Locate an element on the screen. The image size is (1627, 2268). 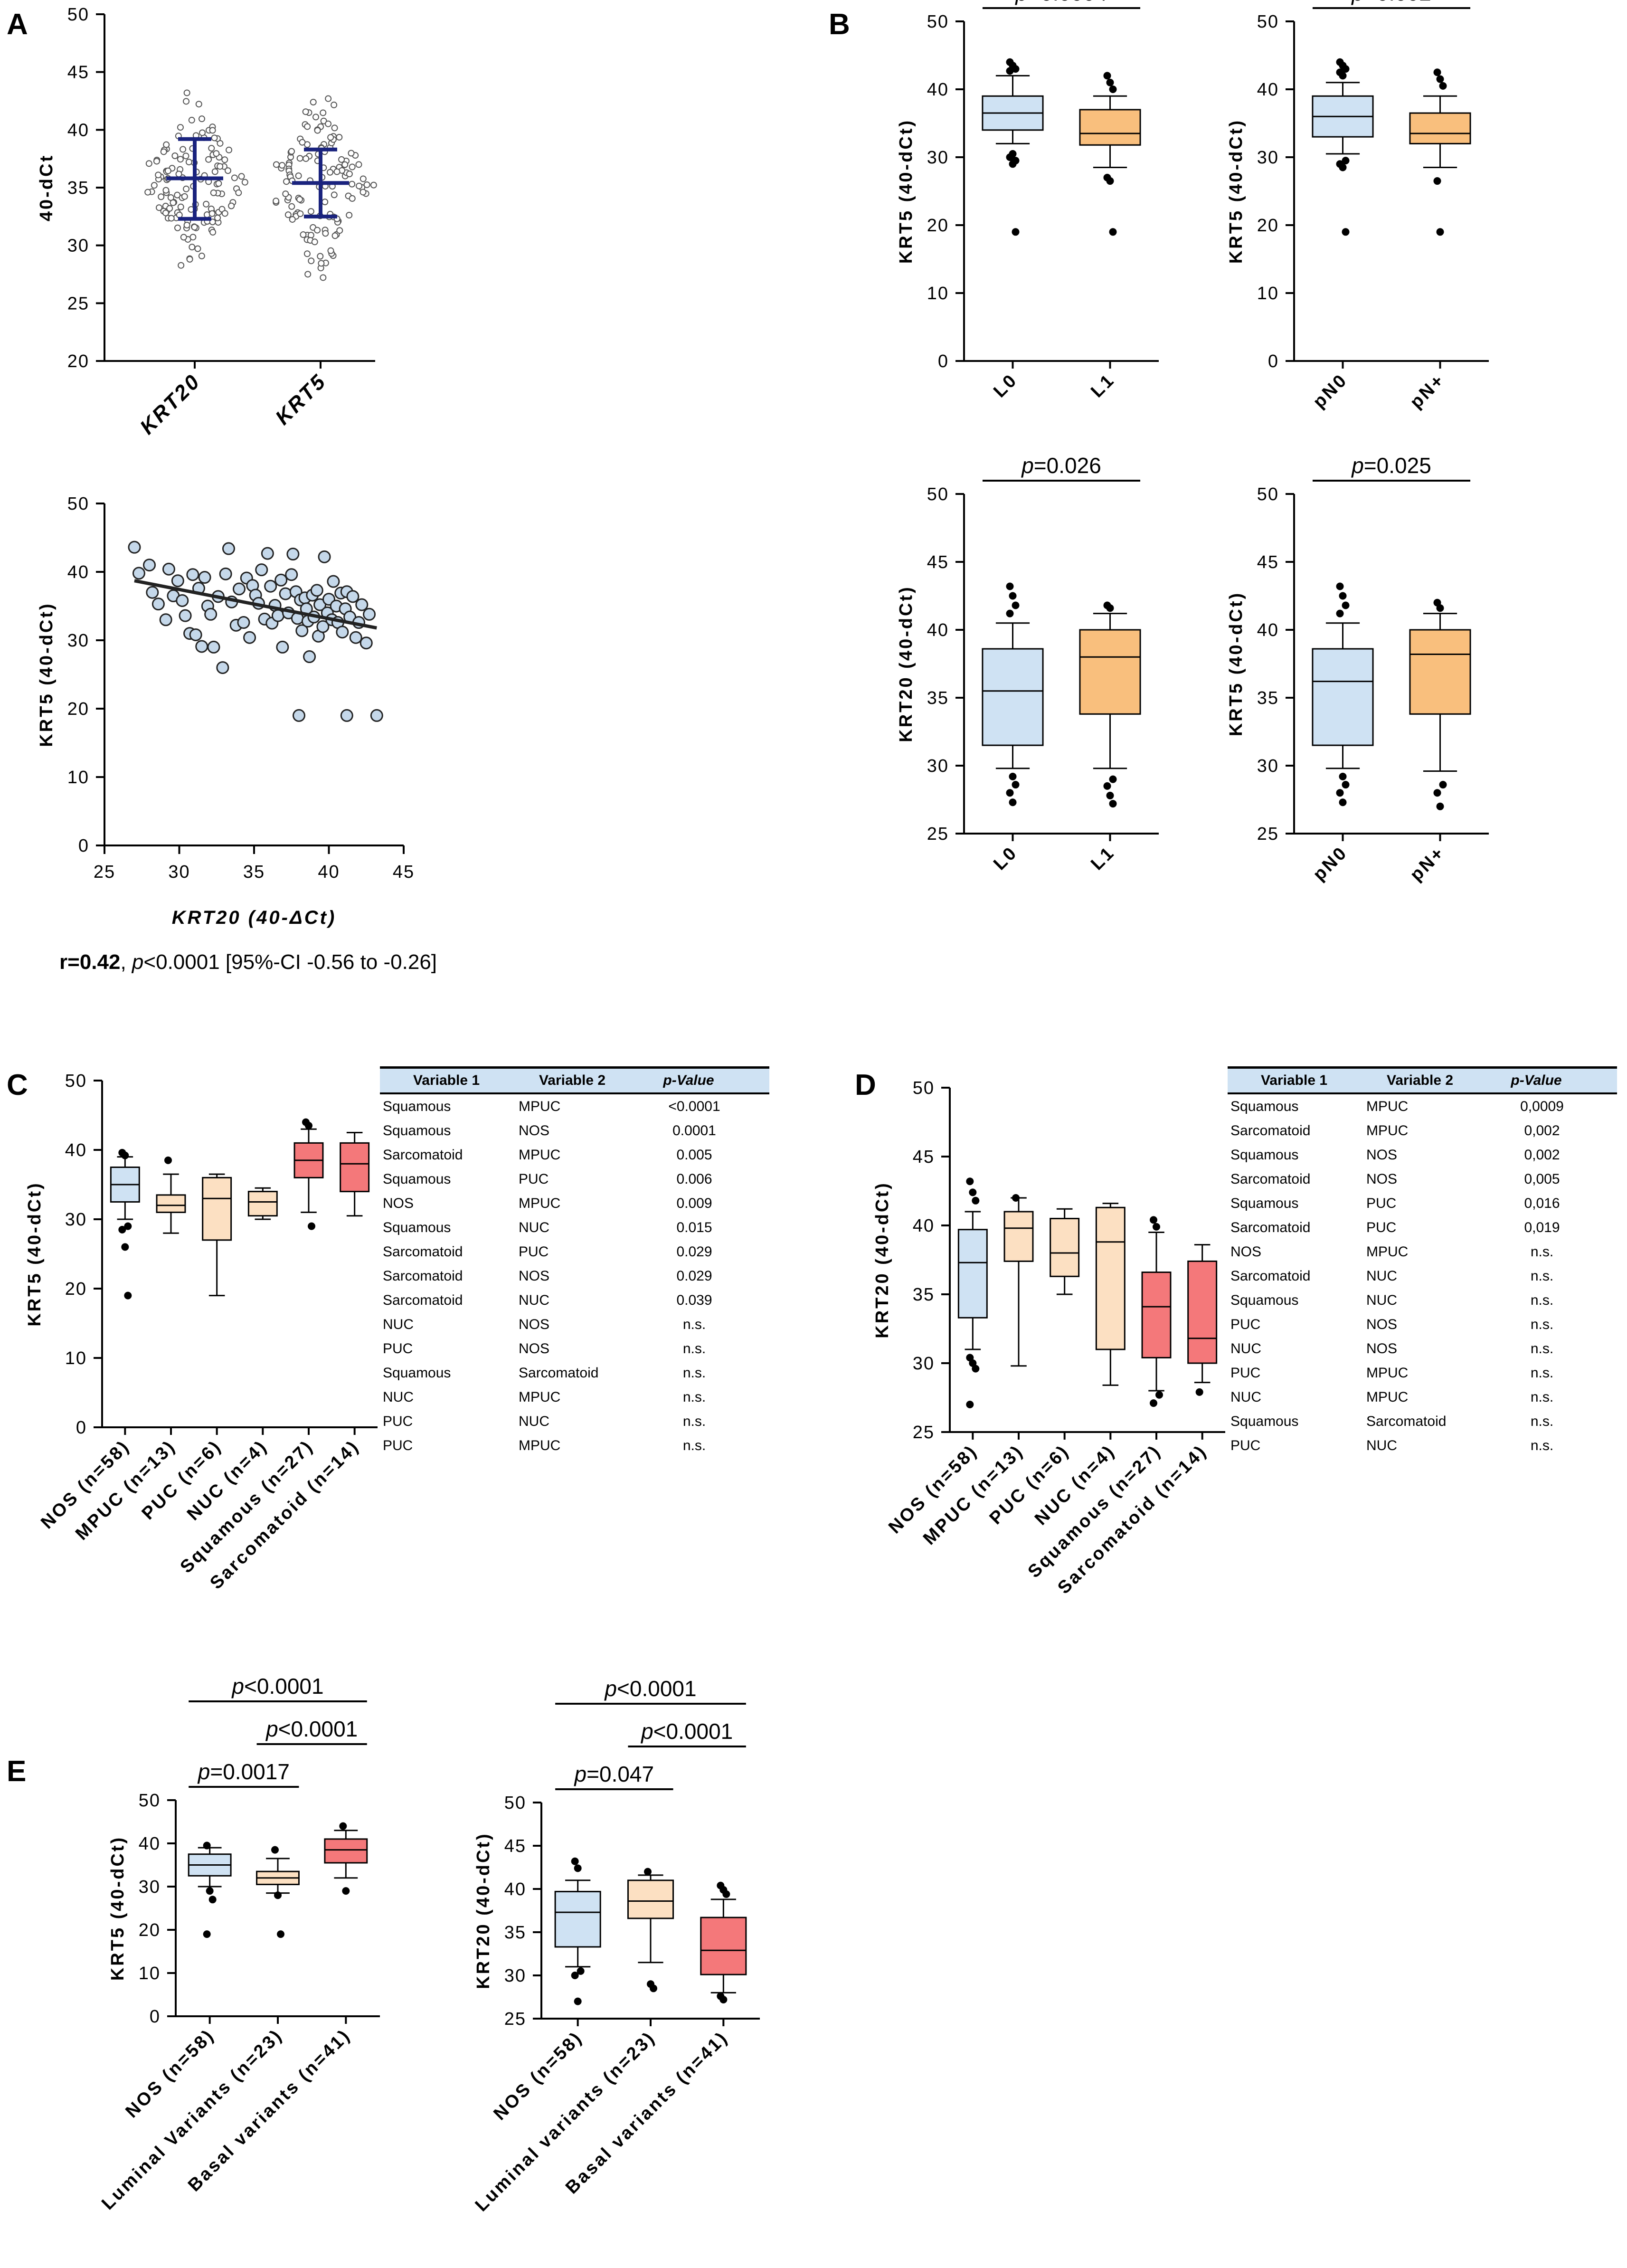
table-cell: PUC is located at coordinates (1245, 1445).